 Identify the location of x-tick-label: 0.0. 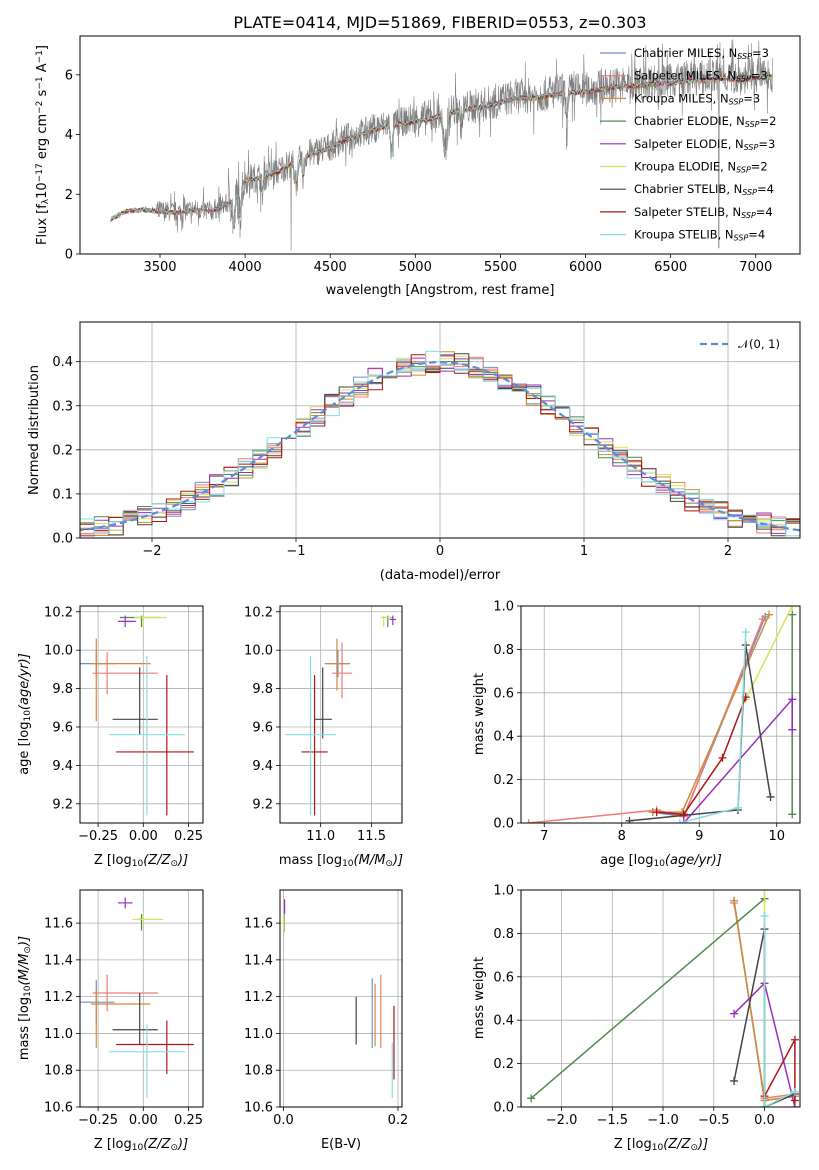
(283, 1120).